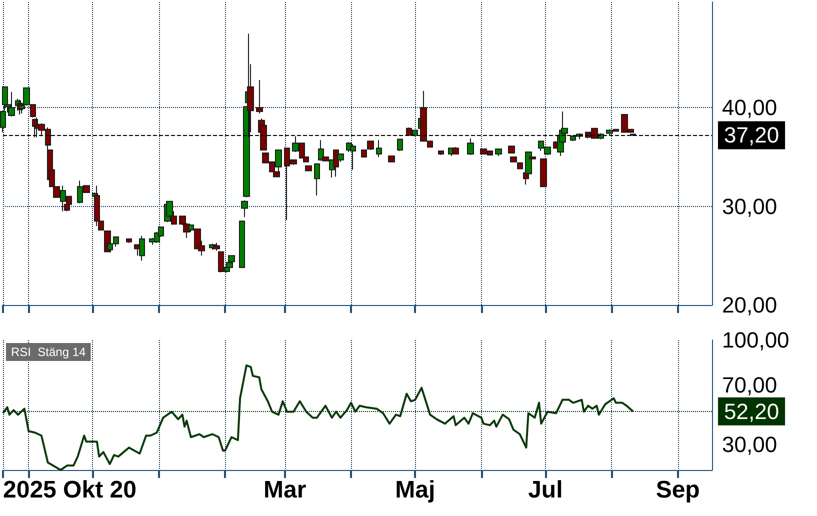 This screenshot has height=516, width=817. I want to click on x-tick-label: Maj, so click(415, 490).